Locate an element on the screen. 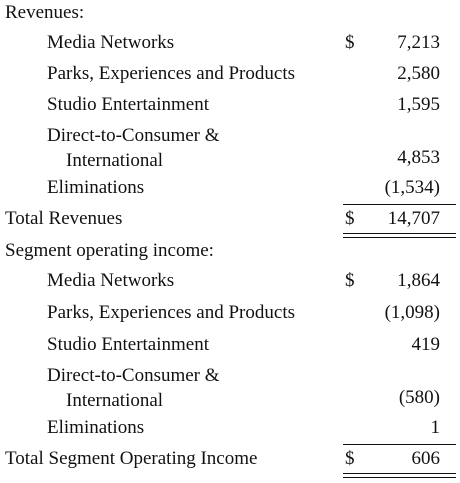 This screenshot has width=460, height=483. segment-row-label: Parks, Experiences and Products is located at coordinates (171, 312).